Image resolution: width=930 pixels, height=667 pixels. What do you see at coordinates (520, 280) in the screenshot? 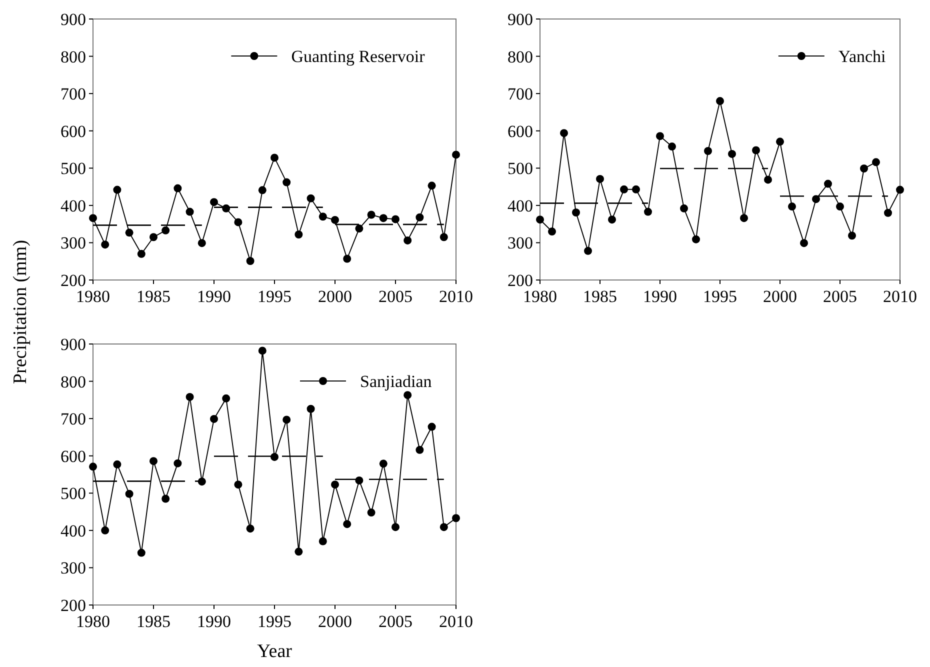
I see `y-tick-label: 200` at bounding box center [520, 280].